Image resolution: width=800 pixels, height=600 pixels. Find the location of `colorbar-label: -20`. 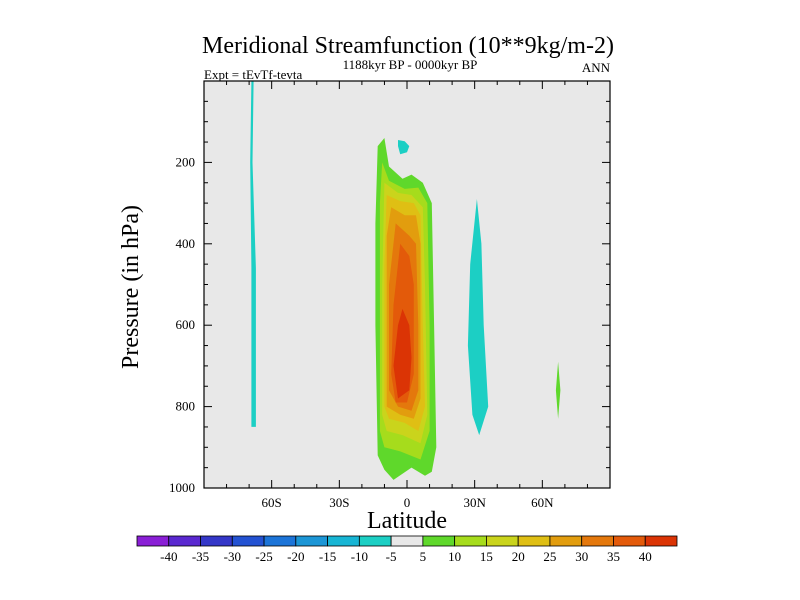

colorbar-label: -20 is located at coordinates (295, 556).